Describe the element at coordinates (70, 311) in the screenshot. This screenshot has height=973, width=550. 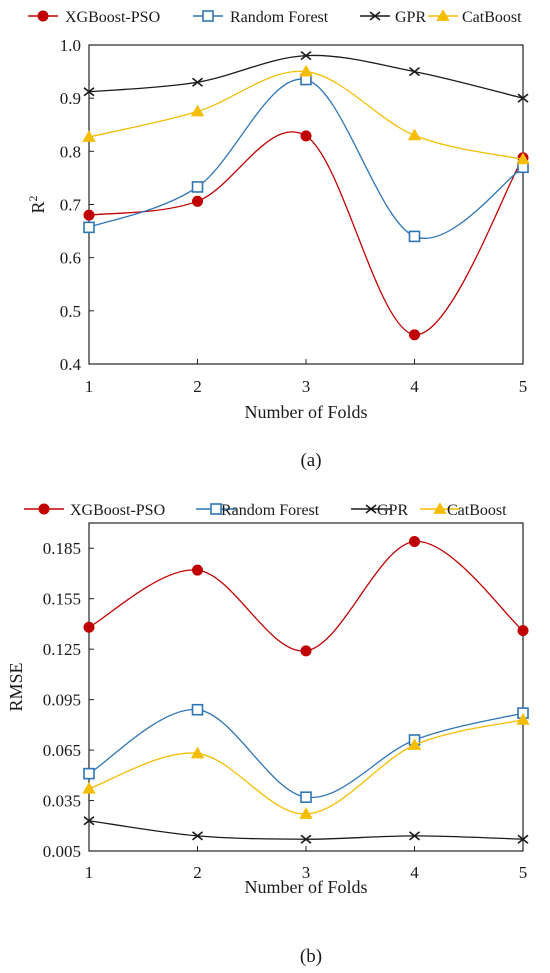
I see `y-tick-label: 0.5` at that location.